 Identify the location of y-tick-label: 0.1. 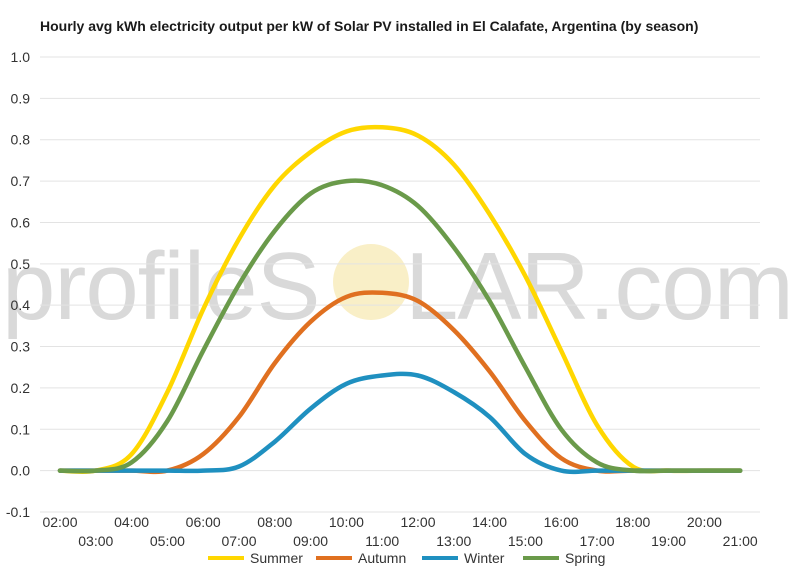
(21, 429).